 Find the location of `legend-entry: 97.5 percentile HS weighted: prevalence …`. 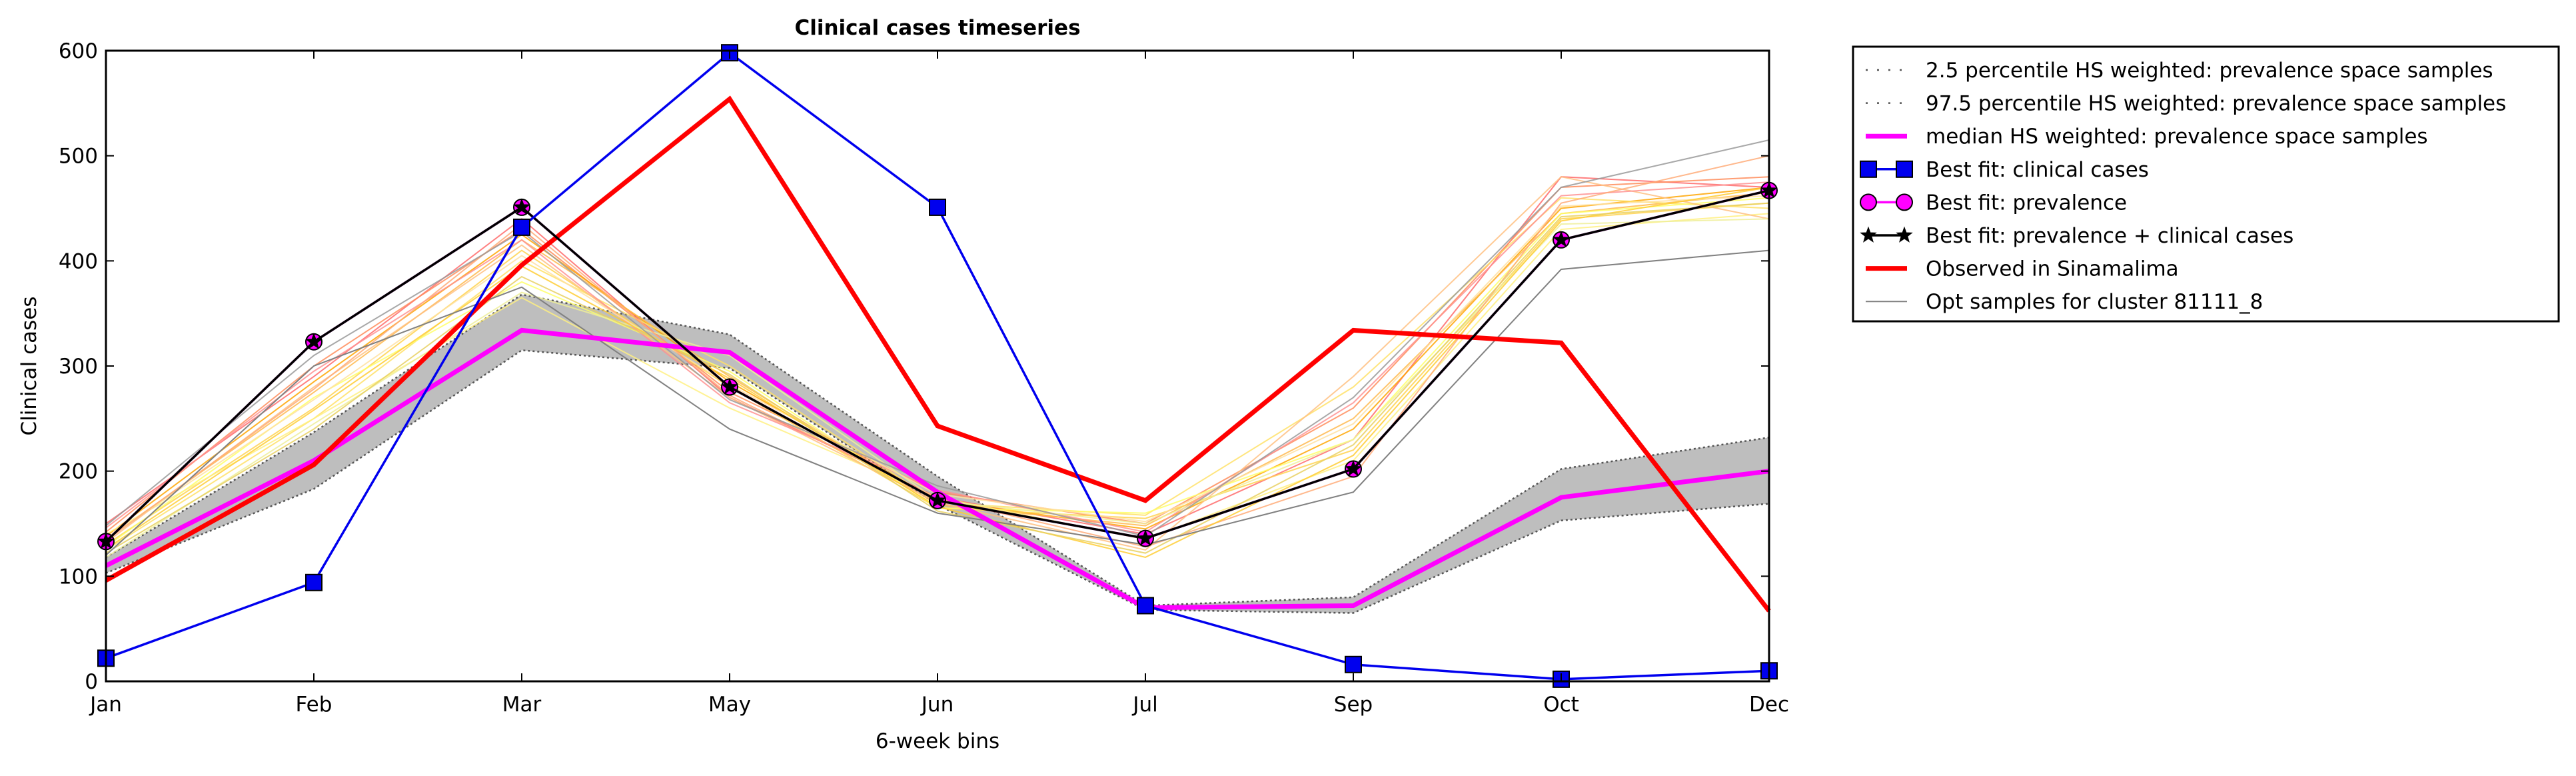

legend-entry: 97.5 percentile HS weighted: prevalence … is located at coordinates (2186, 104).